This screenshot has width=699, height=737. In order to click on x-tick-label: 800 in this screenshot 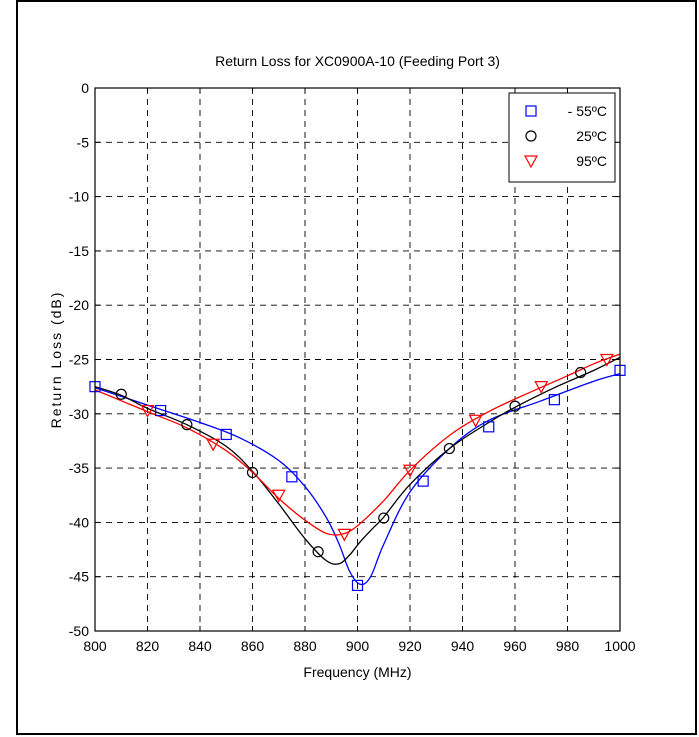, I will do `click(95, 646)`.